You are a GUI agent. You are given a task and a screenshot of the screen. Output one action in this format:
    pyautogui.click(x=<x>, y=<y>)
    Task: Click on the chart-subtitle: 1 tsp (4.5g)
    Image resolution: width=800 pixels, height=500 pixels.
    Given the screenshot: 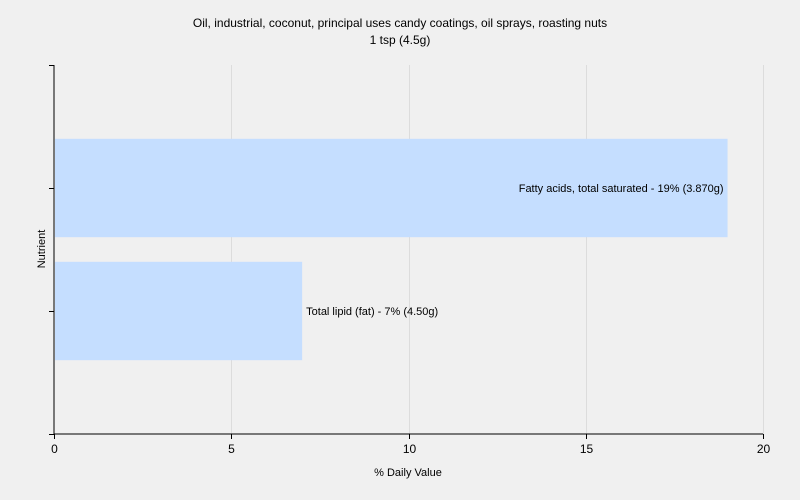 What is the action you would take?
    pyautogui.click(x=400, y=40)
    